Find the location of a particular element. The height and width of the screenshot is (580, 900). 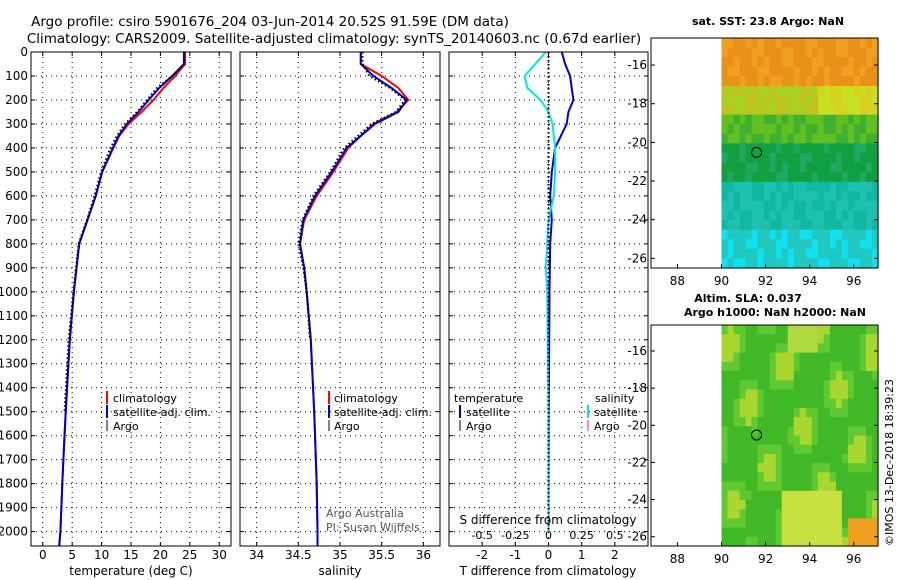

salinity-legend: climatology satellite-adj. clim. Argo is located at coordinates (380, 412).